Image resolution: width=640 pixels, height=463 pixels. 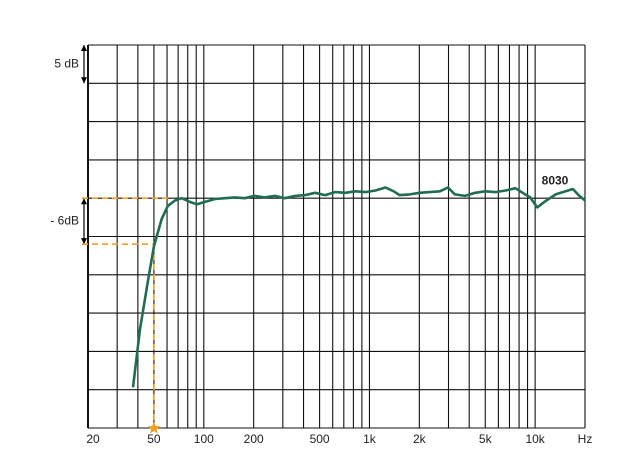 What do you see at coordinates (320, 439) in the screenshot?
I see `x-tick-label: 500` at bounding box center [320, 439].